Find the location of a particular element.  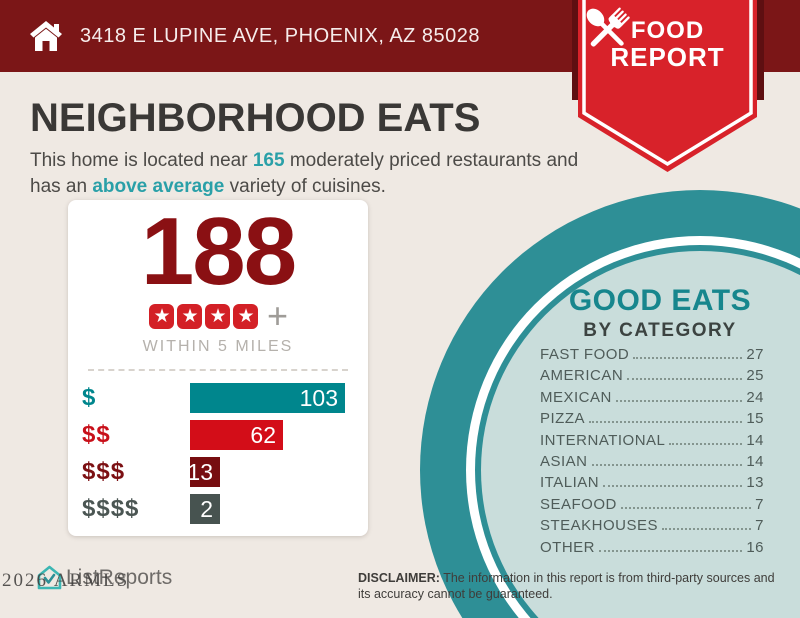

badge-fold-left is located at coordinates (576, 50).